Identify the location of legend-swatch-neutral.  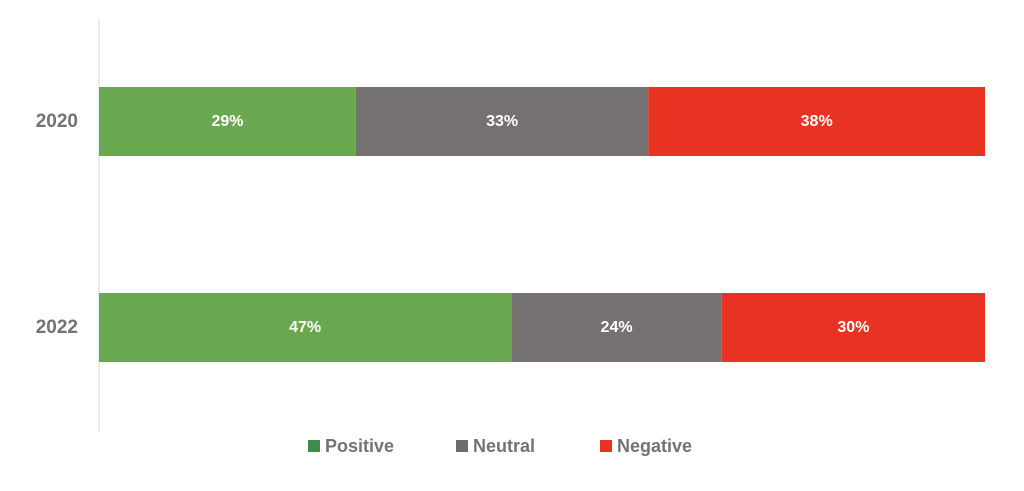
(462, 446).